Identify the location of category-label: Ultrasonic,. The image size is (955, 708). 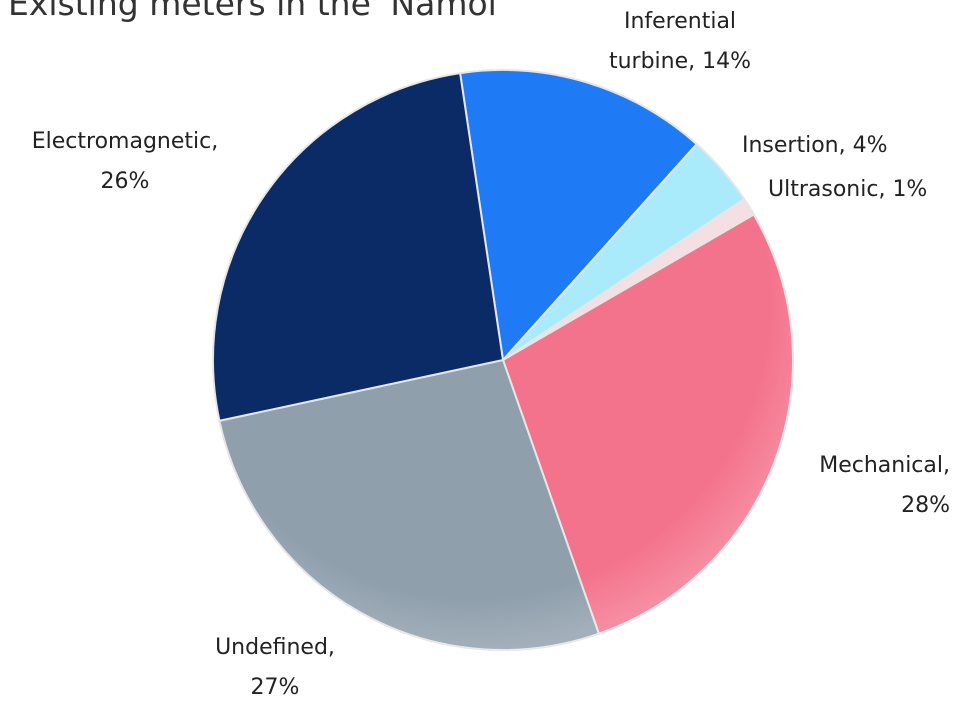
(827, 189).